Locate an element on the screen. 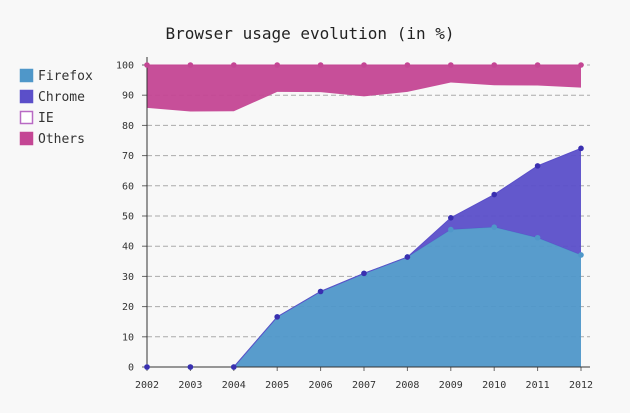 This screenshot has width=630, height=413. legend-label-chrome: Chrome is located at coordinates (61, 97).